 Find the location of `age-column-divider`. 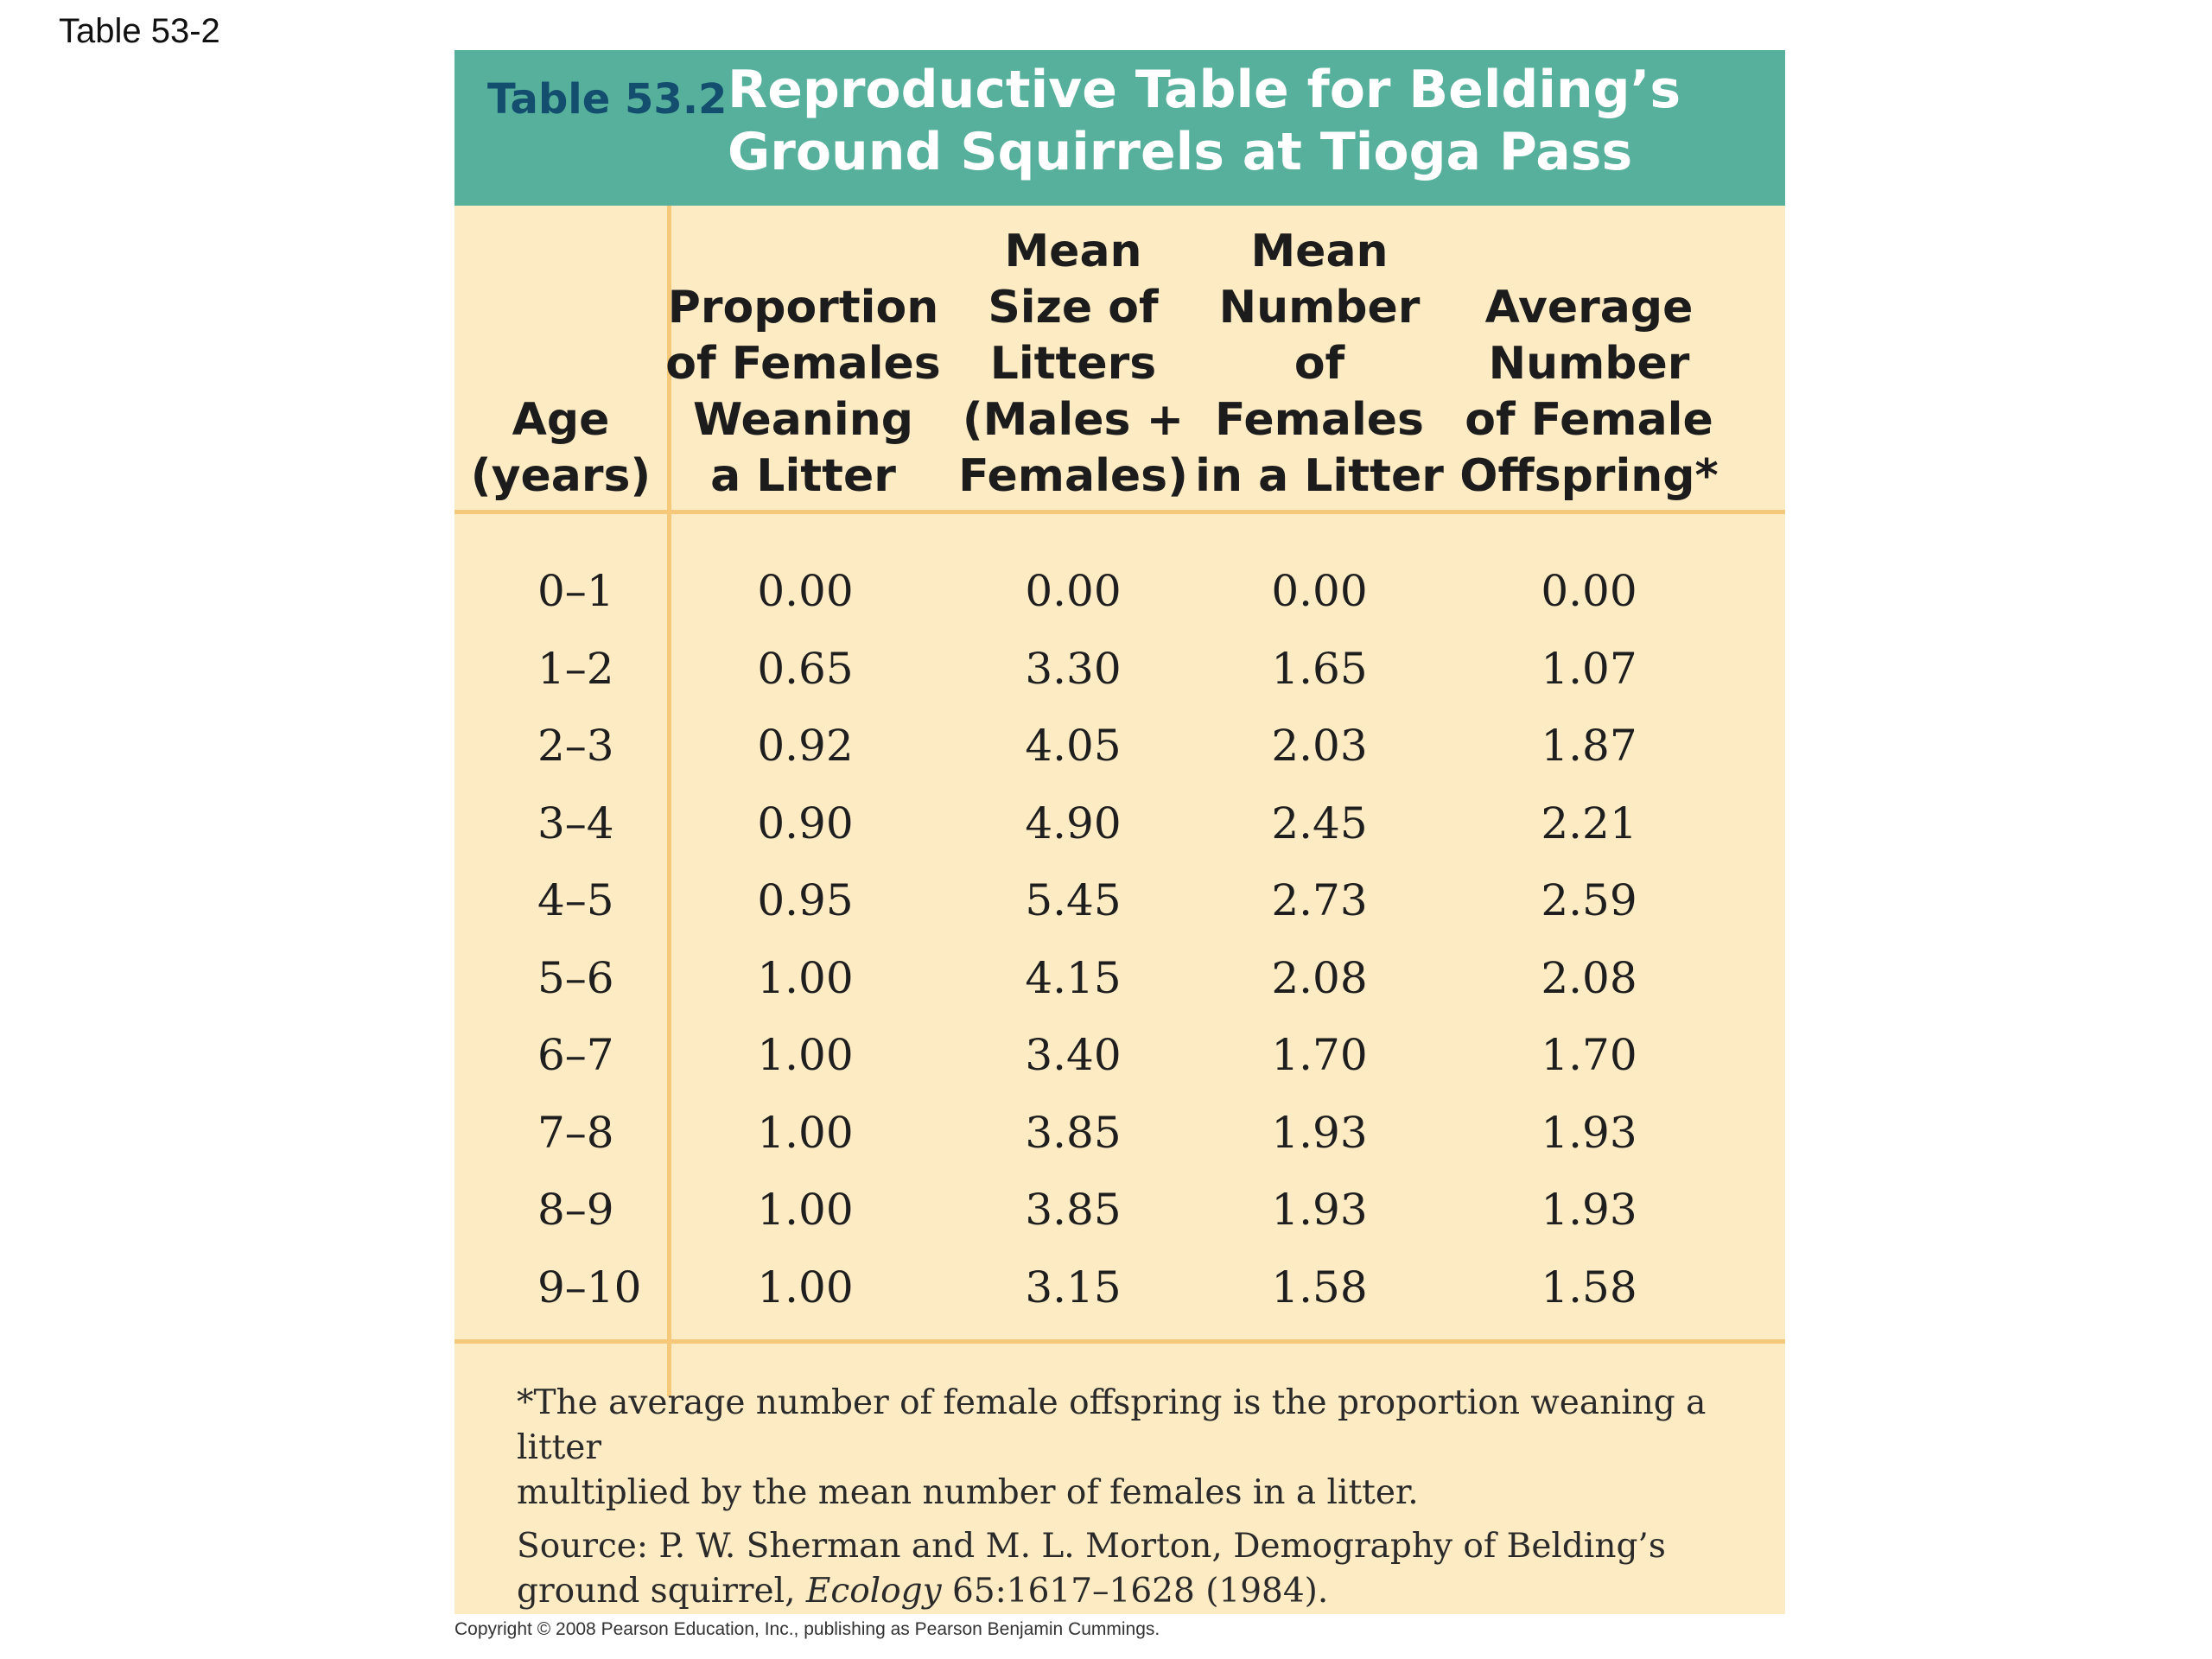

age-column-divider is located at coordinates (669, 801).